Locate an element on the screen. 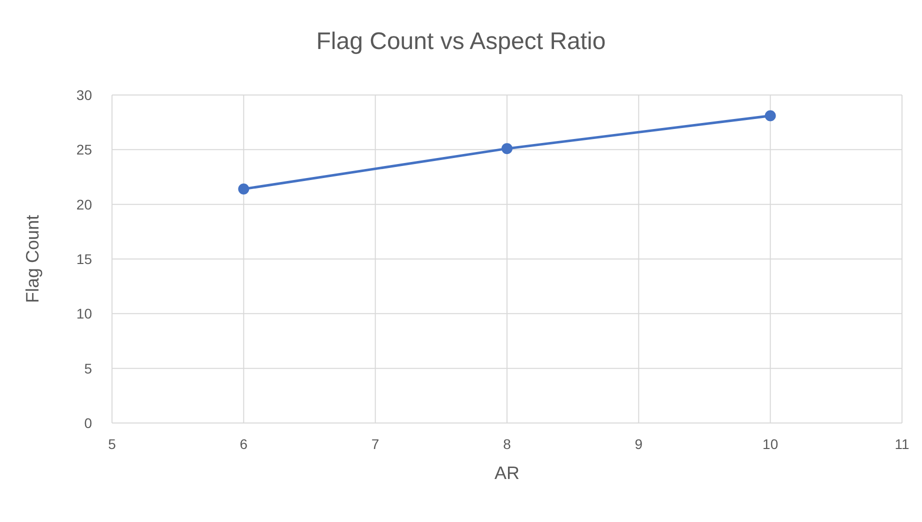 This screenshot has height=522, width=922. y-tick-label: 10 is located at coordinates (84, 314).